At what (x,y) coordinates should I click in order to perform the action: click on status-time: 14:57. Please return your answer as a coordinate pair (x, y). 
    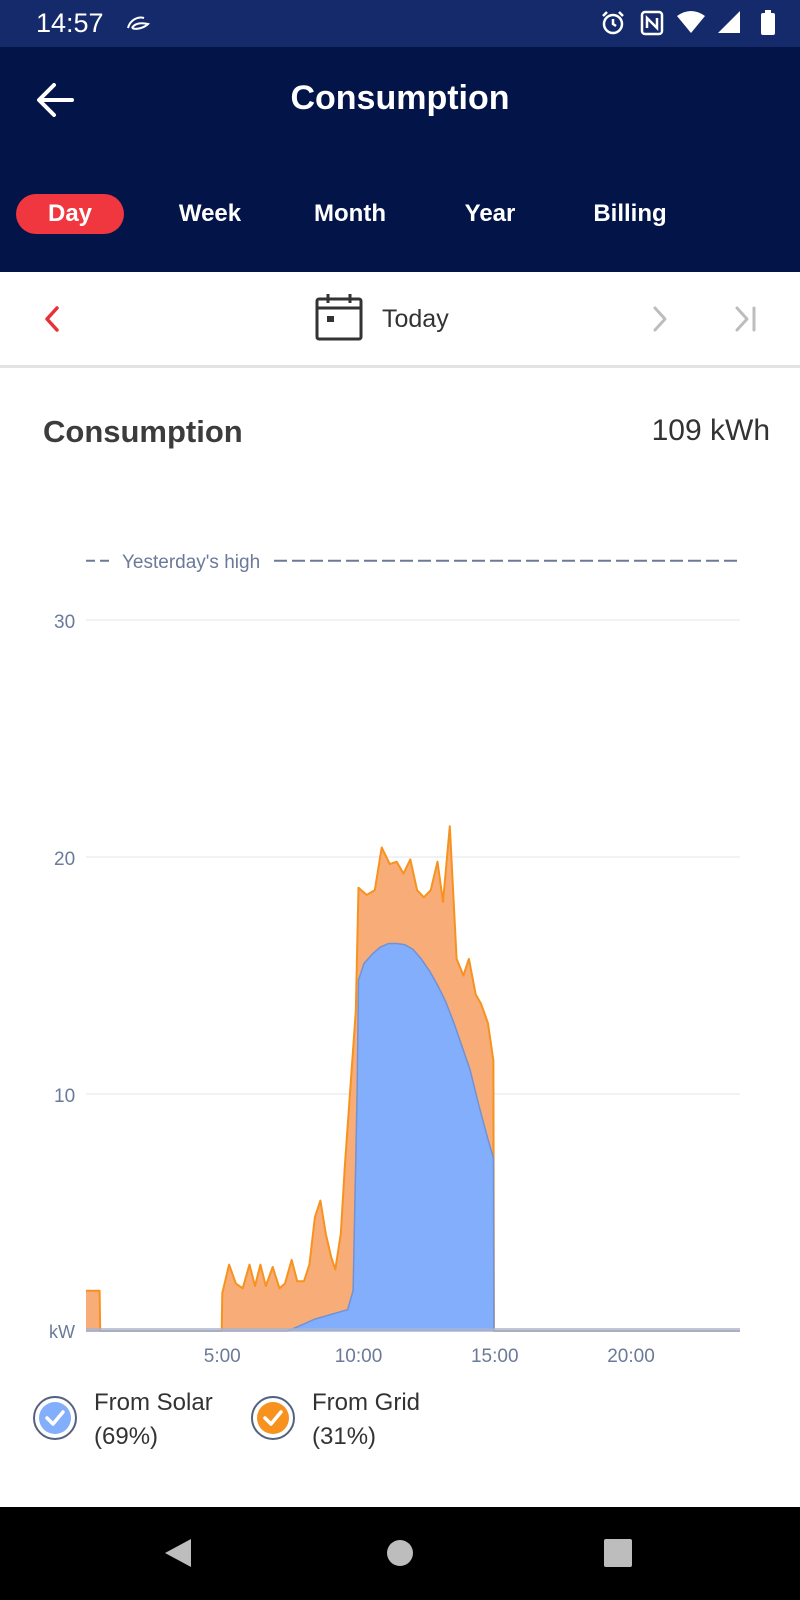
    Looking at the image, I should click on (70, 23).